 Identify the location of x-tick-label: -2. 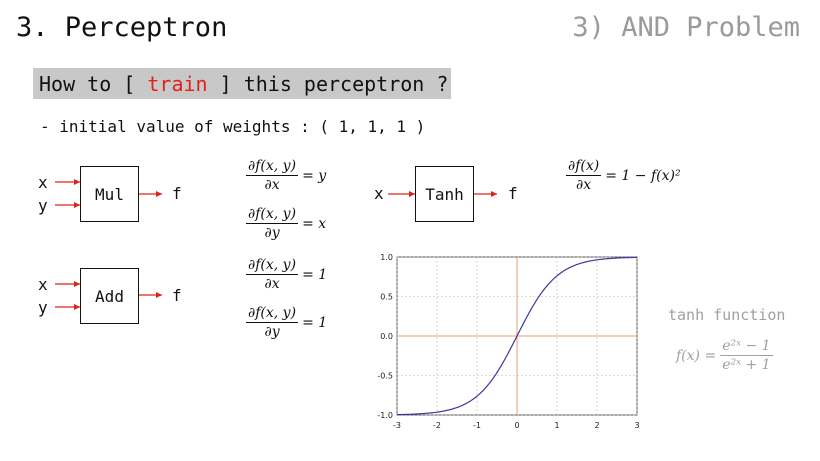
(437, 425).